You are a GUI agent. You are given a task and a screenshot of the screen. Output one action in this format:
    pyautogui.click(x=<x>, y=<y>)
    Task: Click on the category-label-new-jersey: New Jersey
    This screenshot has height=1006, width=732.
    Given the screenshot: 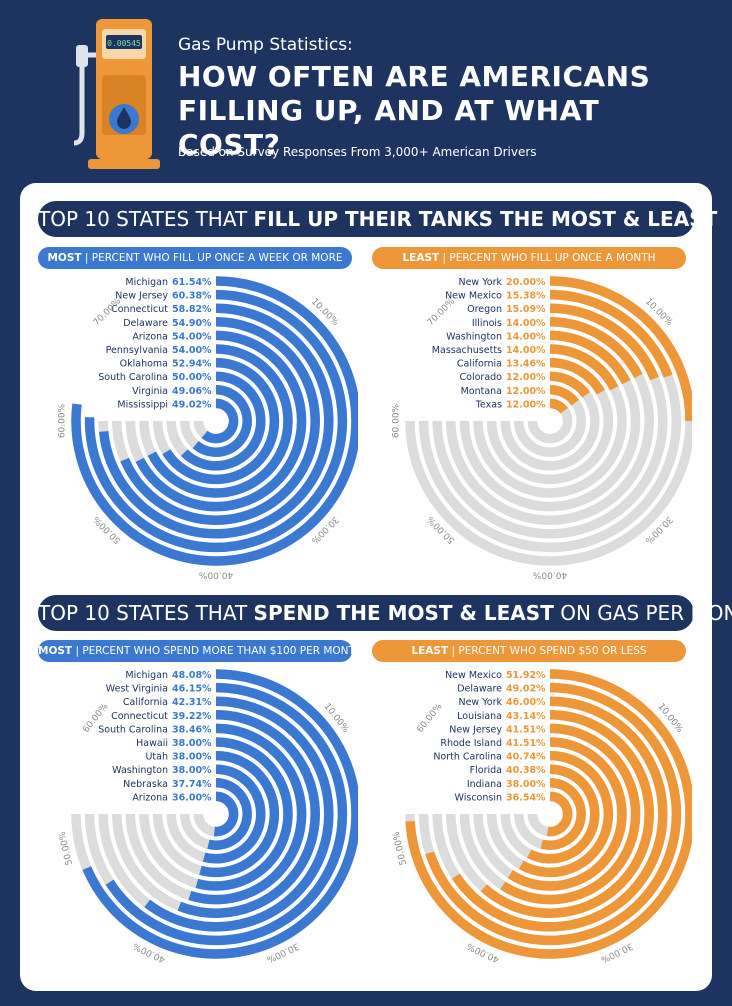 What is the action you would take?
    pyautogui.click(x=141, y=296)
    